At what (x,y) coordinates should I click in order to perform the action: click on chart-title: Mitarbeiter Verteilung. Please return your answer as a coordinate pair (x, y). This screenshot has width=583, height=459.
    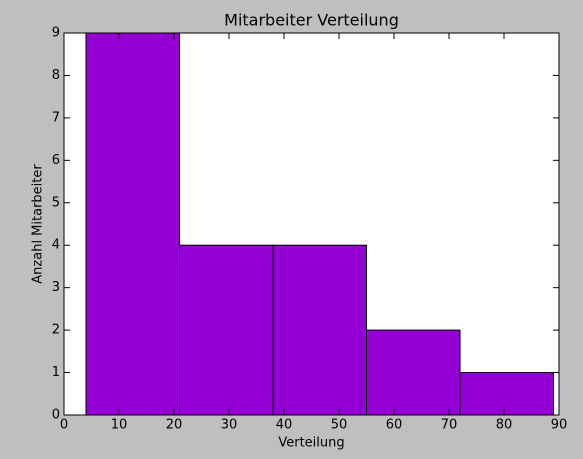
    Looking at the image, I should click on (311, 20).